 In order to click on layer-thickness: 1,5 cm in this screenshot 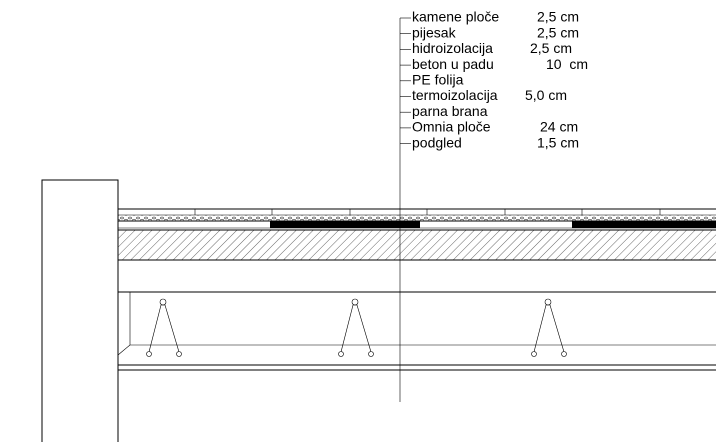, I will do `click(558, 142)`.